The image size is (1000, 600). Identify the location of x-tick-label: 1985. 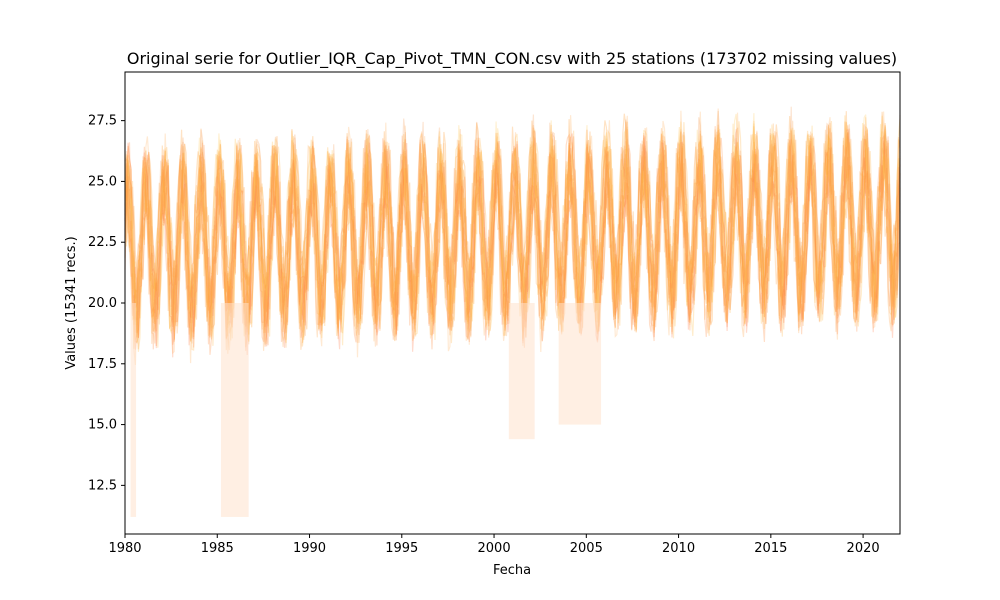
(217, 548).